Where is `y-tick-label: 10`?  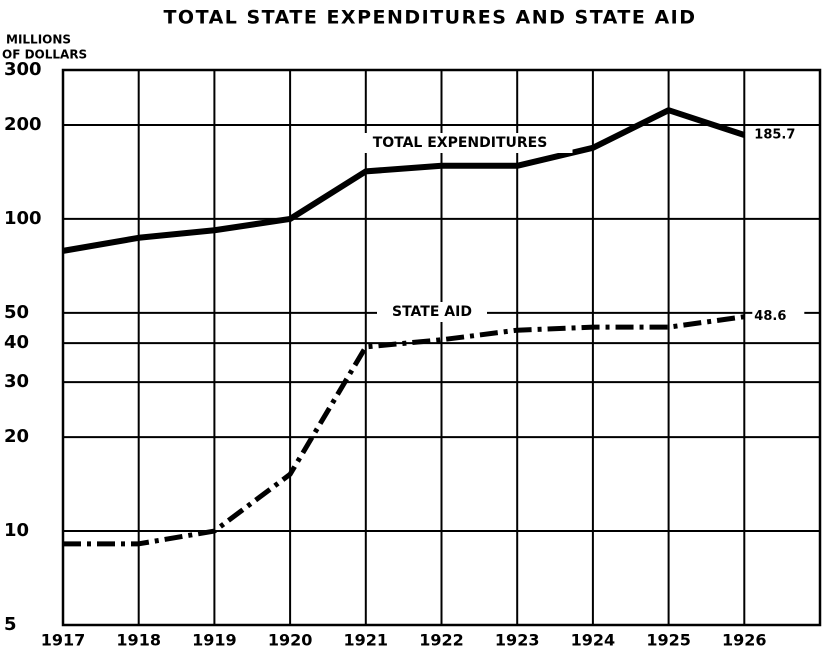
y-tick-label: 10 is located at coordinates (16, 530).